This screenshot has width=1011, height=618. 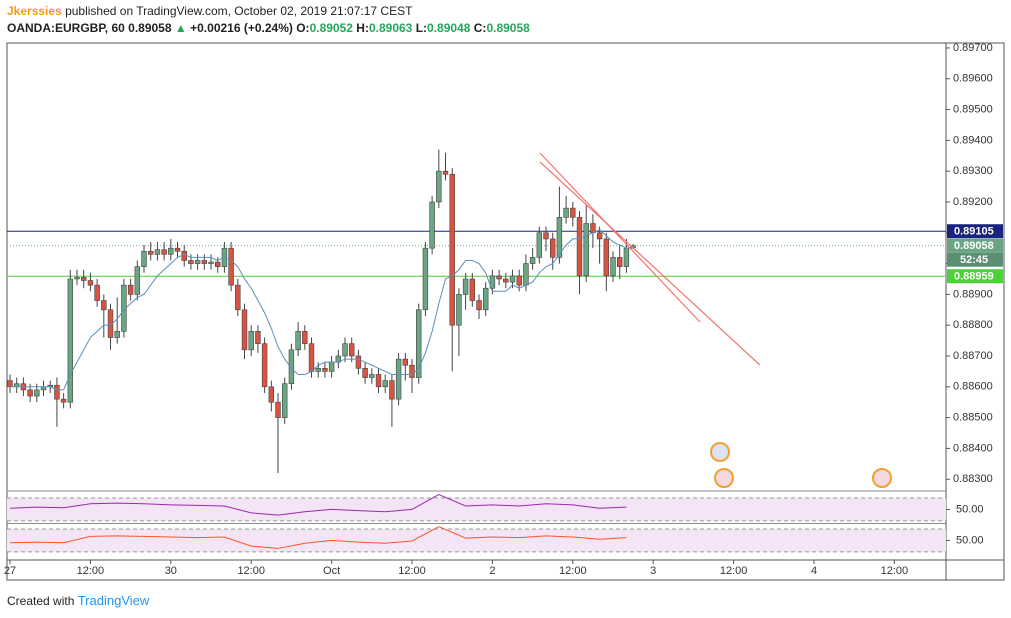 What do you see at coordinates (973, 387) in the screenshot?
I see `y-tick-label: 0.88600` at bounding box center [973, 387].